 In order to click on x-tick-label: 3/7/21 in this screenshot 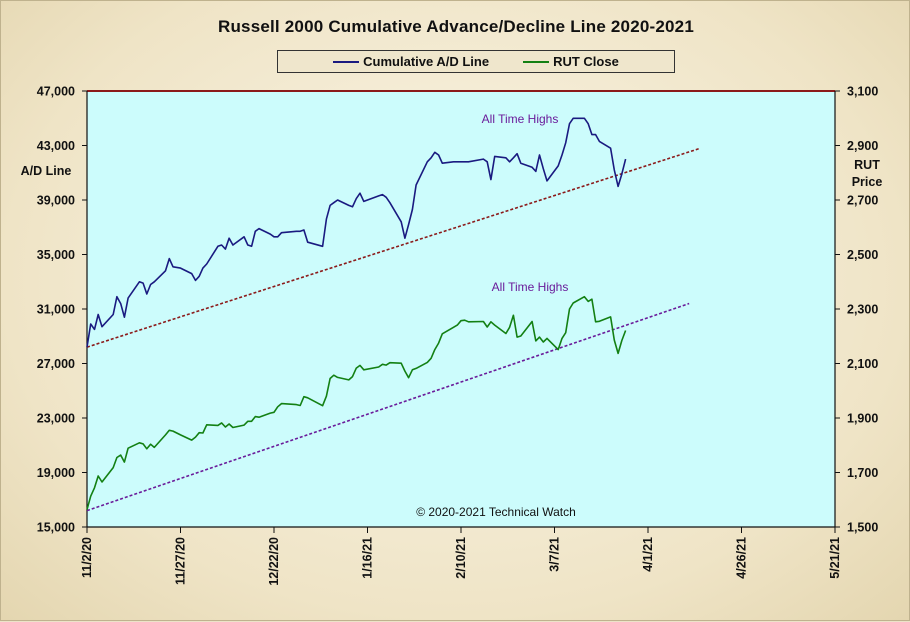, I will do `click(555, 554)`.